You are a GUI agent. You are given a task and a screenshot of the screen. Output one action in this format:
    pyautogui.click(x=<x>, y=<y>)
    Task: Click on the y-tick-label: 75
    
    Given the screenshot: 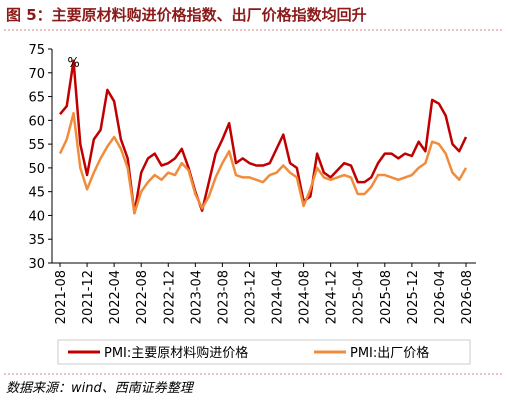 What is the action you would take?
    pyautogui.click(x=36, y=50)
    